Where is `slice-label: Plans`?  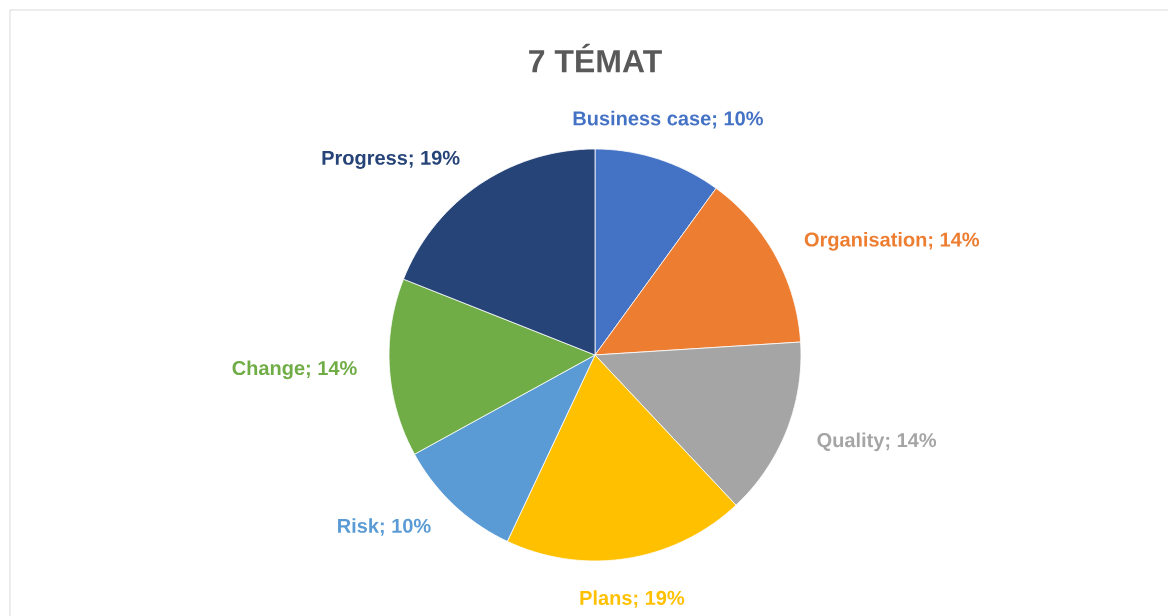 slice-label: Plans is located at coordinates (606, 597).